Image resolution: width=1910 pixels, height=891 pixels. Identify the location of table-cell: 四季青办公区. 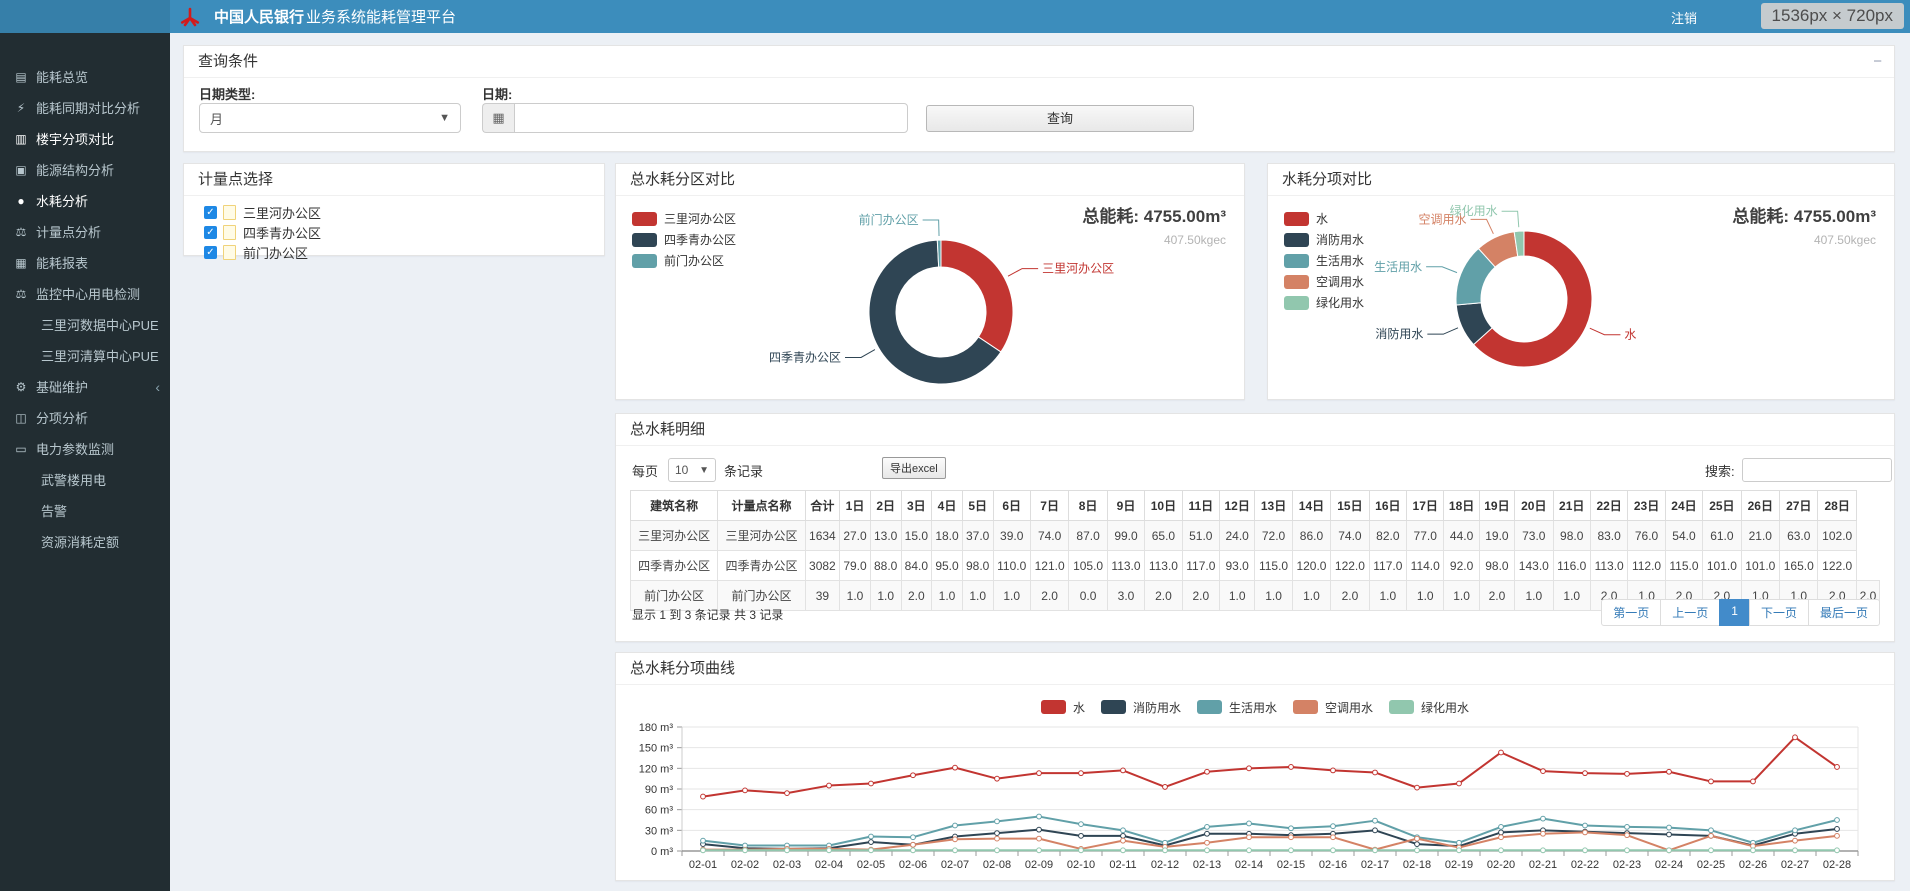
(761, 565).